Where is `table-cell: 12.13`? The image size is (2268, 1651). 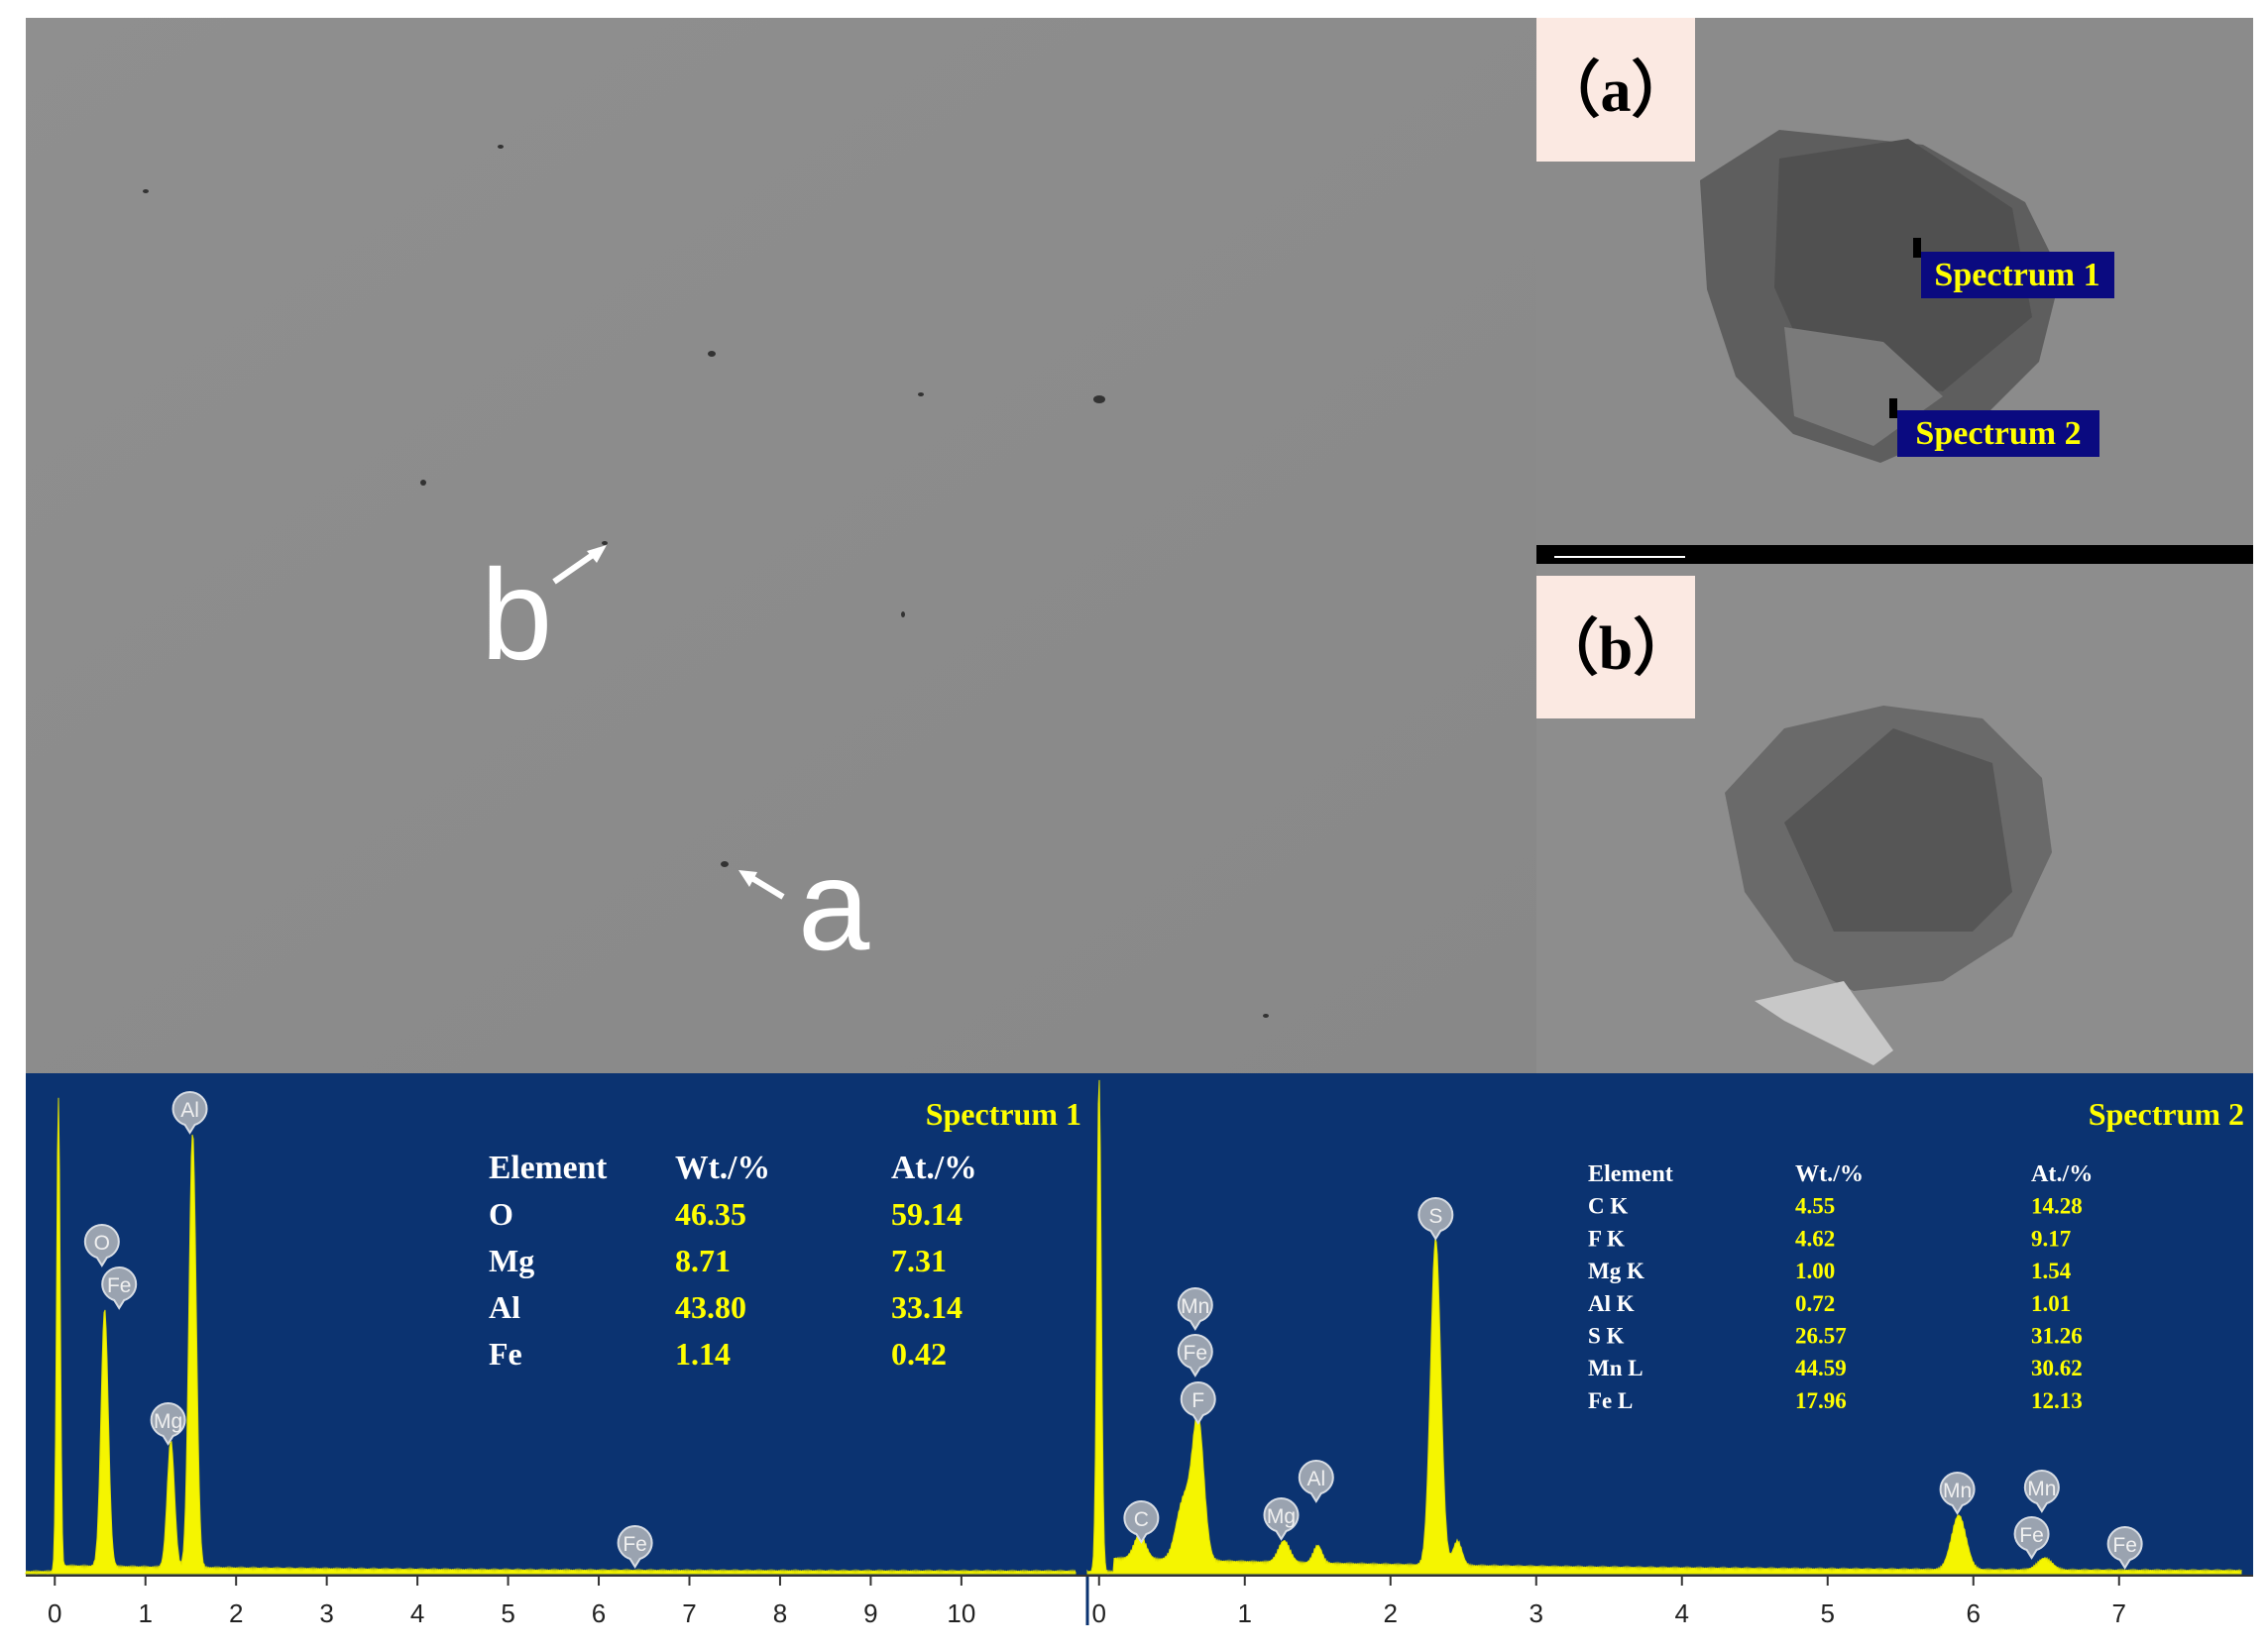 table-cell: 12.13 is located at coordinates (2057, 1401).